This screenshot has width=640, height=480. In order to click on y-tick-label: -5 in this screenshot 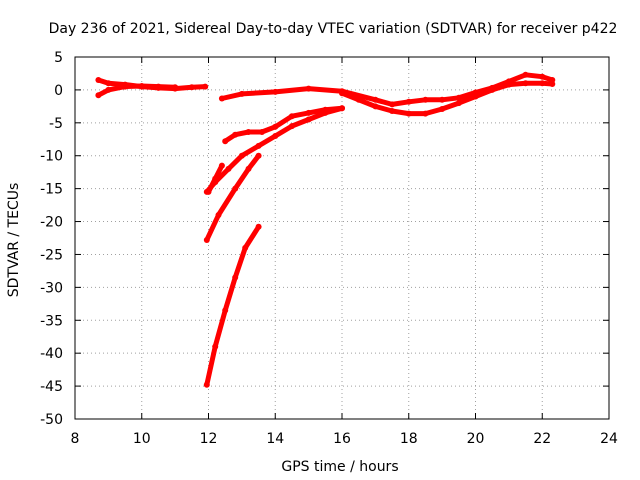, I will do `click(56, 124)`.